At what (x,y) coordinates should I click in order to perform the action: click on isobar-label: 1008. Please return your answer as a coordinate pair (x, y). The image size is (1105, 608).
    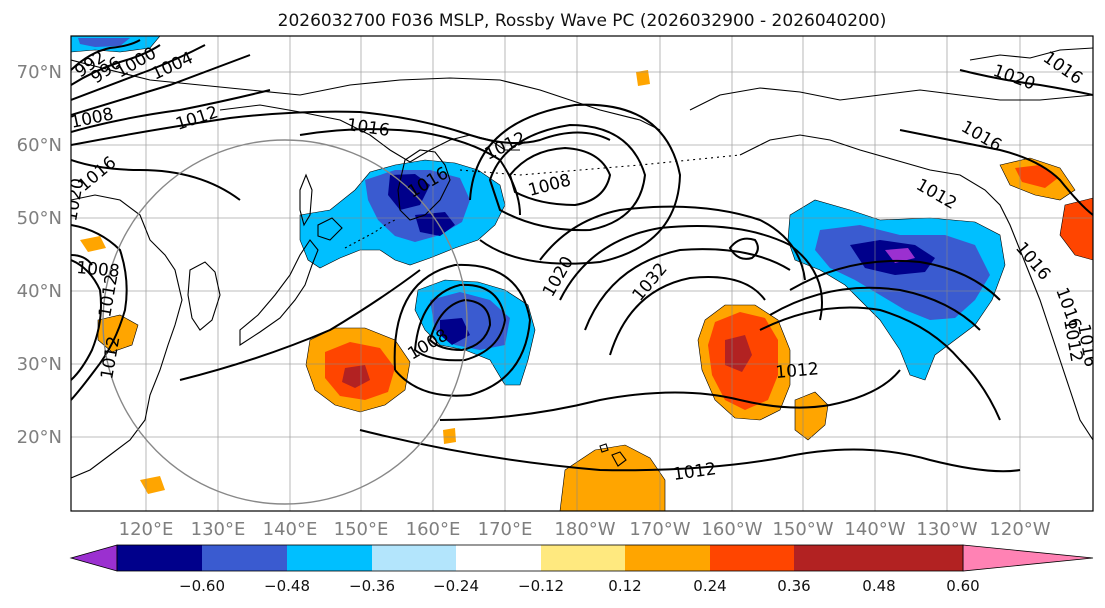
    Looking at the image, I should click on (98, 270).